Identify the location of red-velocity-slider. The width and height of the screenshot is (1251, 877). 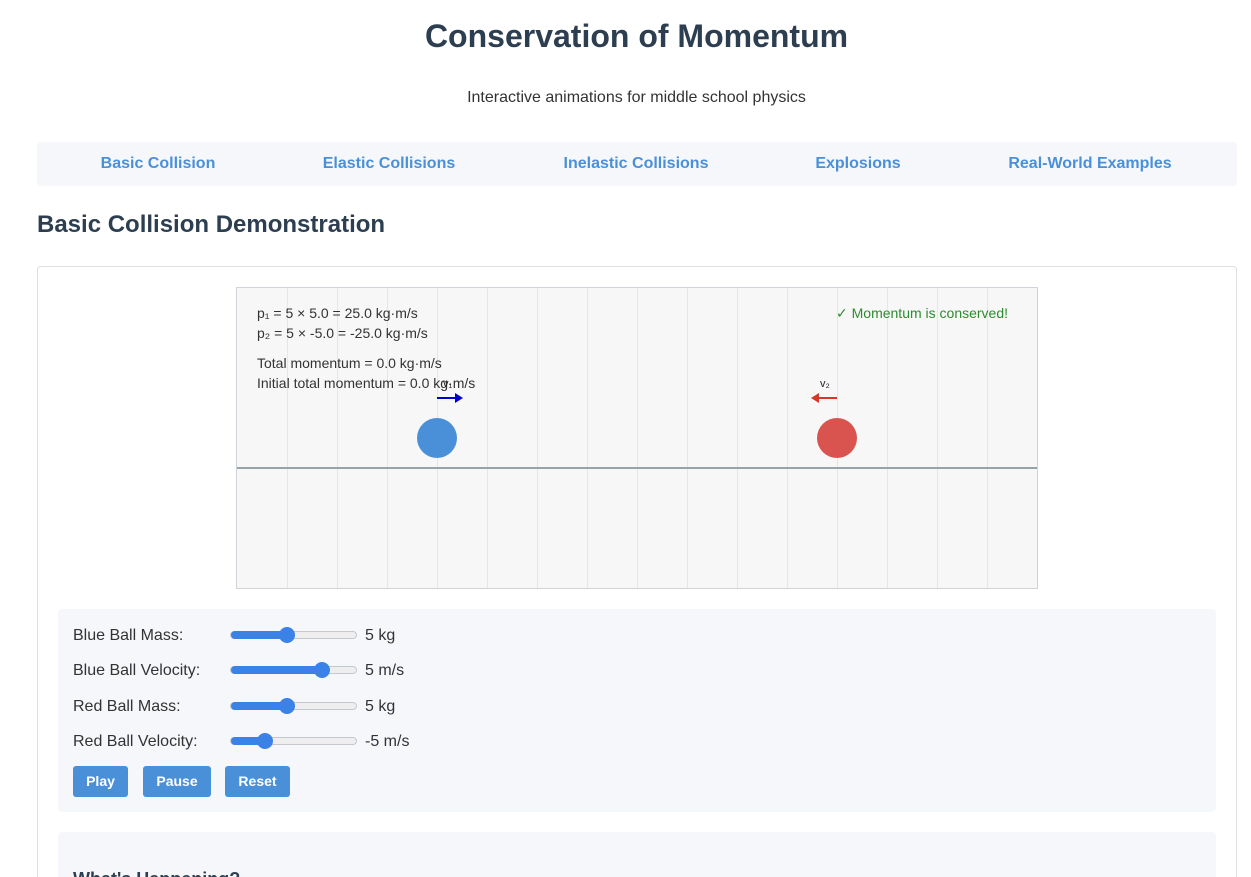
(293, 741).